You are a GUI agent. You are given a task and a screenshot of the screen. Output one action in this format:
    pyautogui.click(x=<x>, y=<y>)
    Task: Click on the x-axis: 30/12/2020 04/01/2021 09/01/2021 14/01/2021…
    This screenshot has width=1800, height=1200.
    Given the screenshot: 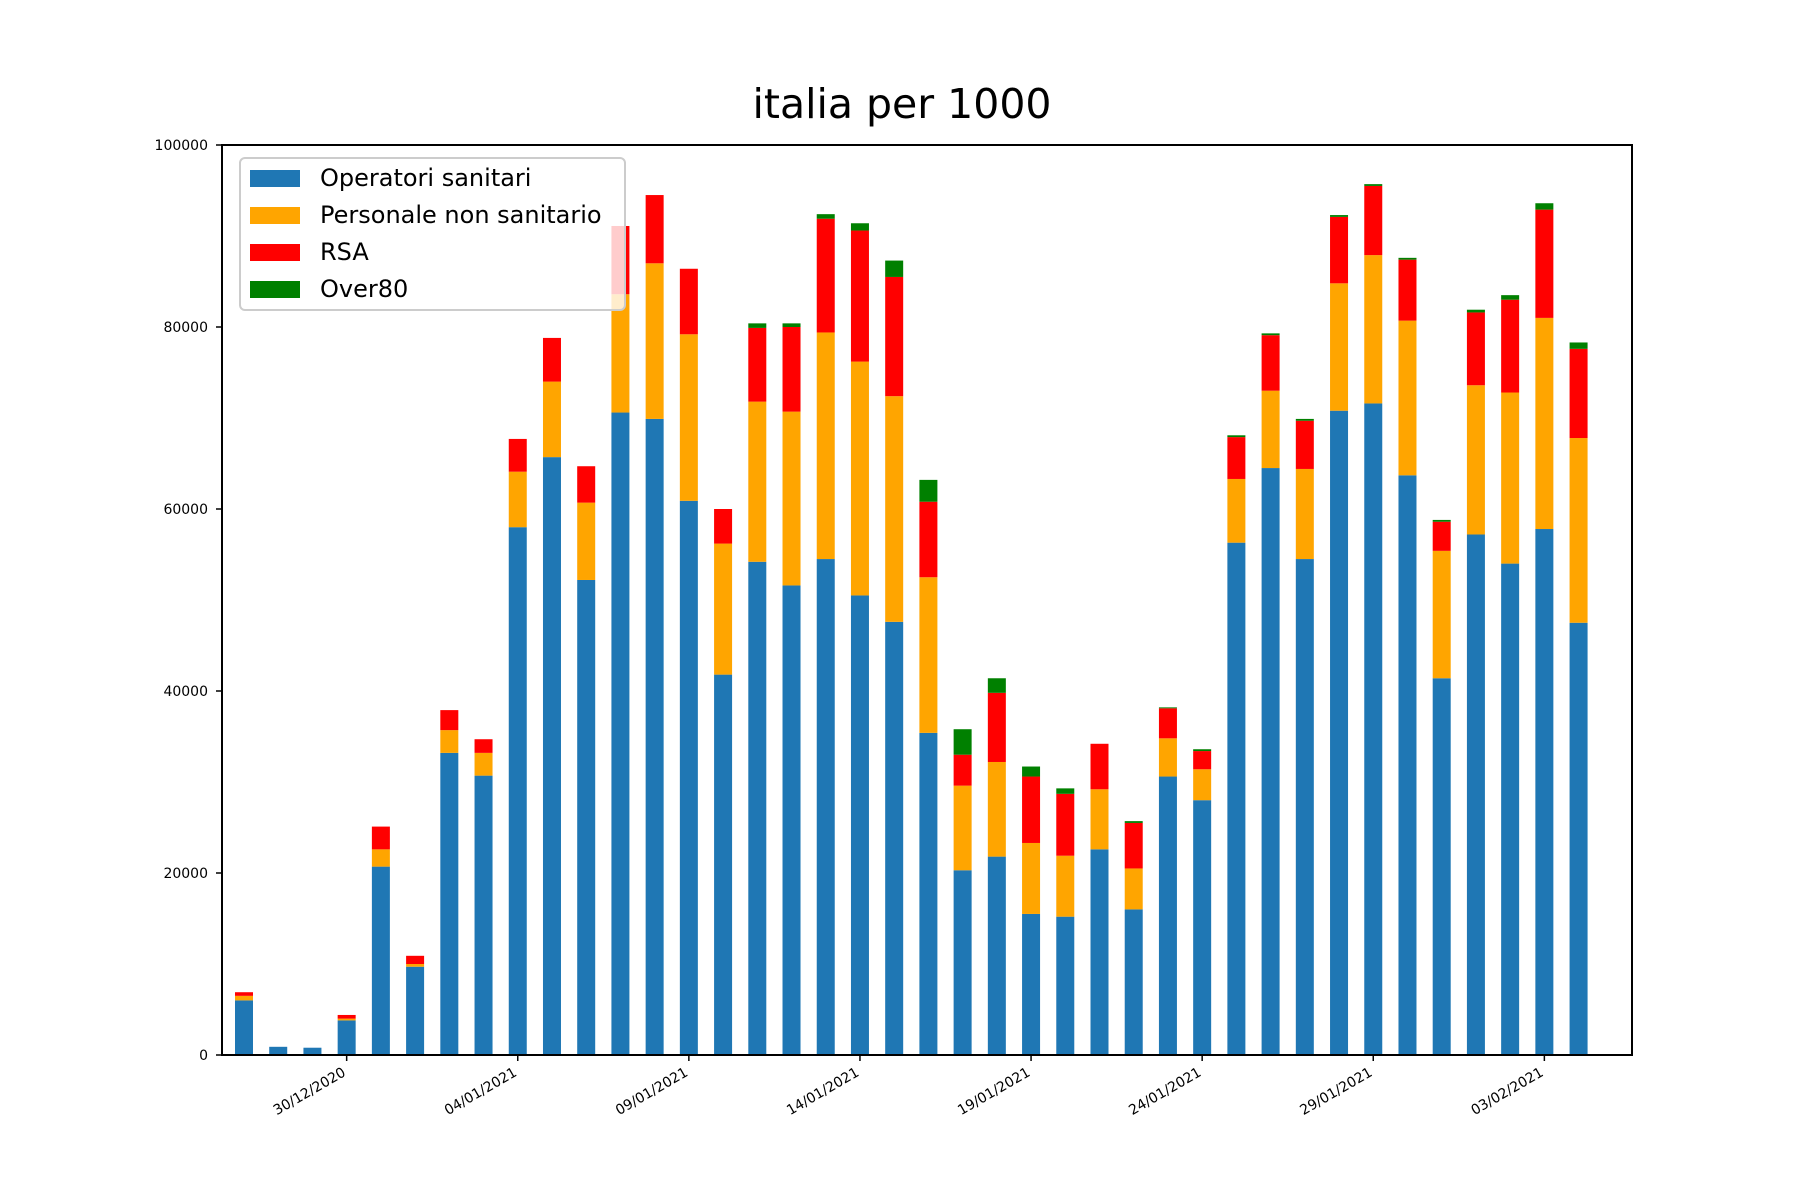 What is the action you would take?
    pyautogui.click(x=908, y=1087)
    